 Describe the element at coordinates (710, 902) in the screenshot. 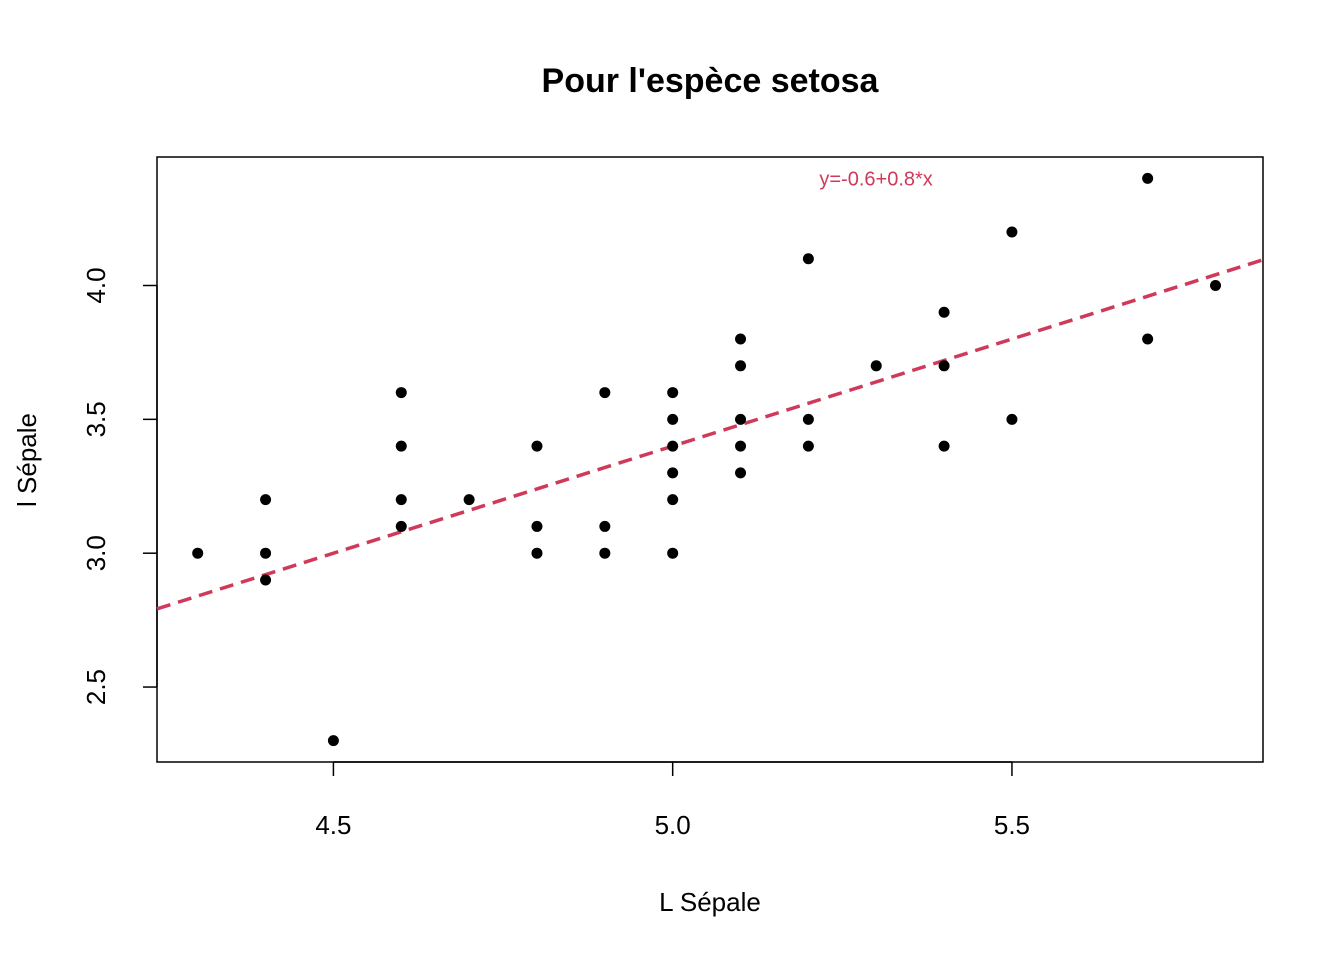

I see `x-axis-label: L Sépale` at that location.